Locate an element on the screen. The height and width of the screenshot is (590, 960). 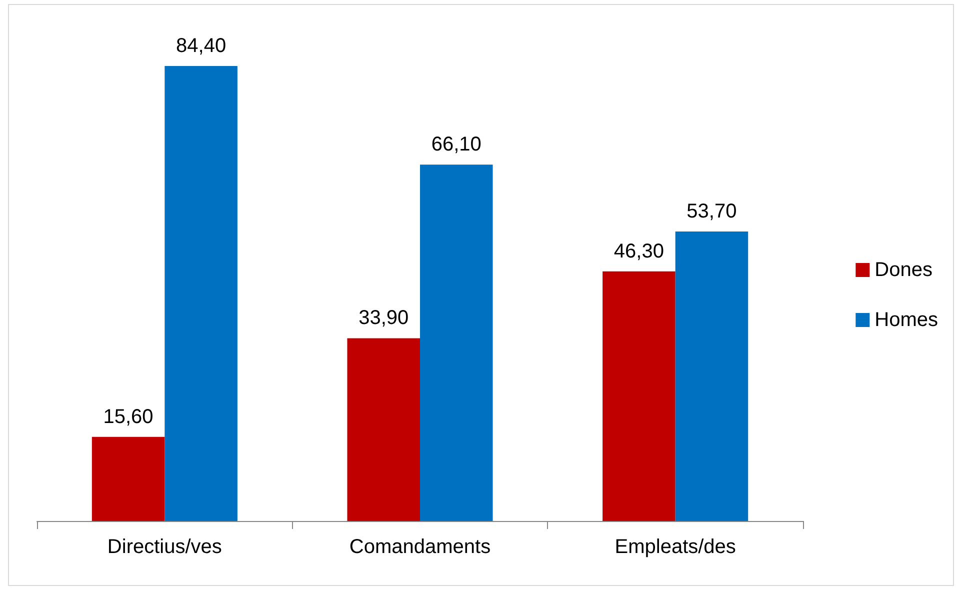
x-tick-label: Directius/ves is located at coordinates (164, 547).